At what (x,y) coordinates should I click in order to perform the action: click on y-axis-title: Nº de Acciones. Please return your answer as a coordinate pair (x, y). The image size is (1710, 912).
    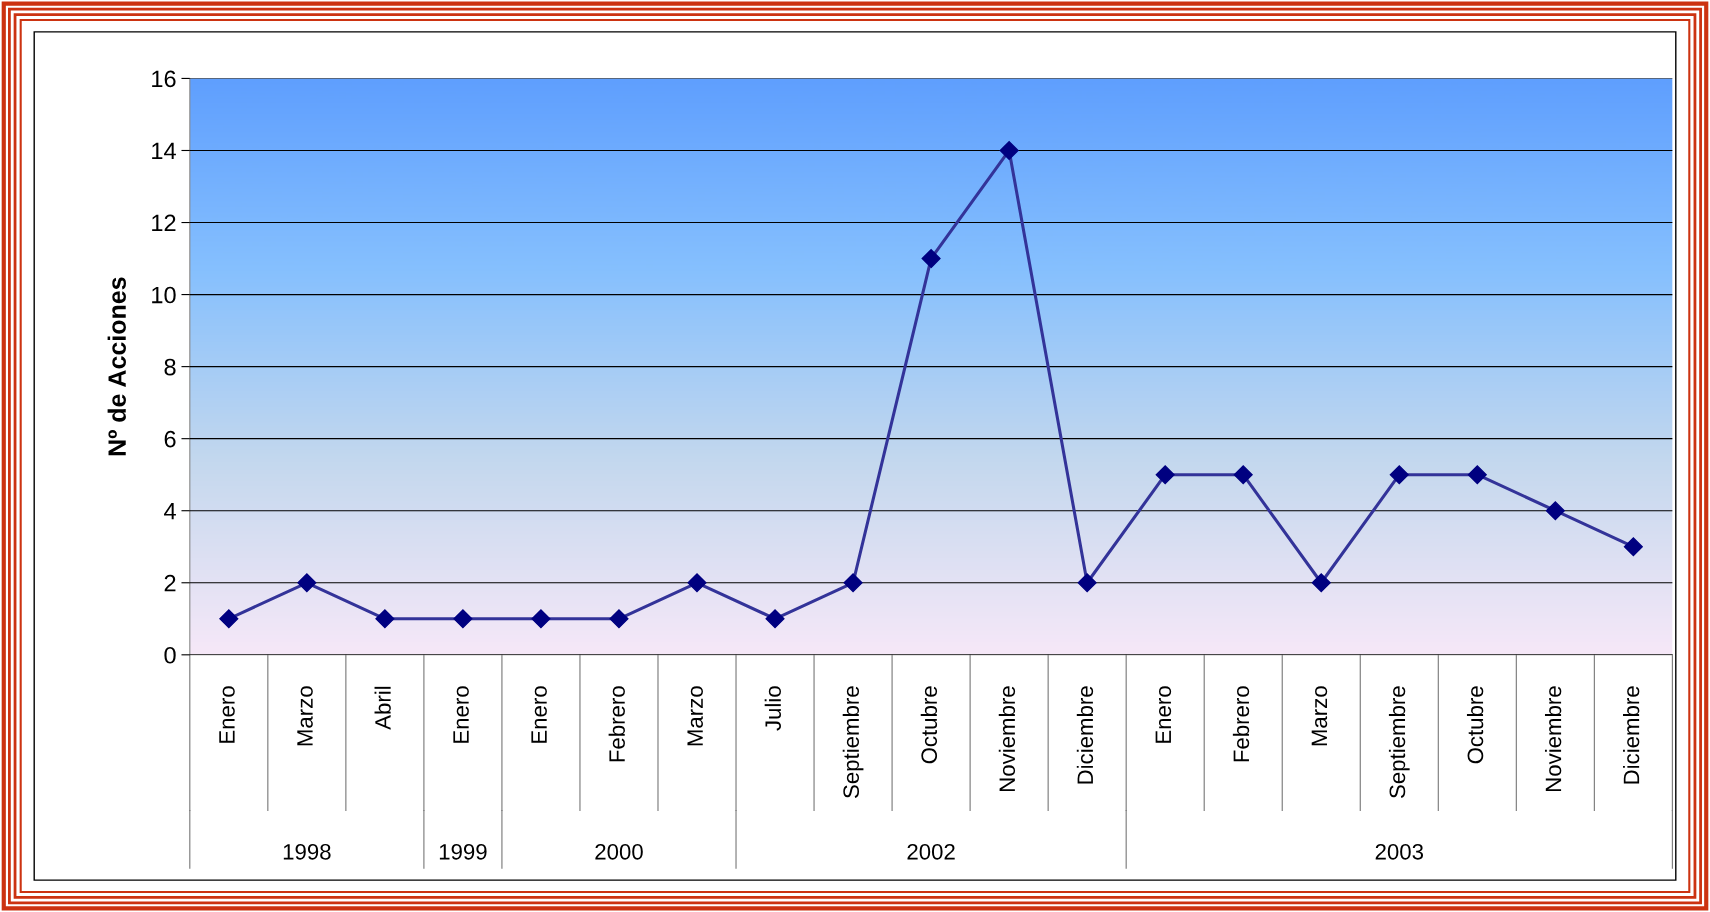
    Looking at the image, I should click on (116, 366).